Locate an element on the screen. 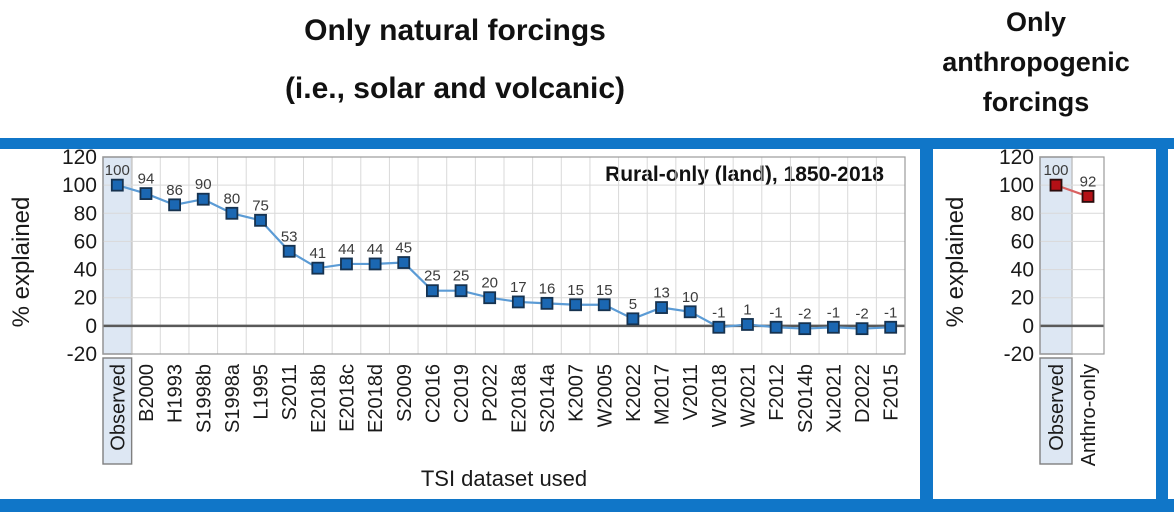 This screenshot has width=1174, height=512. data-point-label: 80 is located at coordinates (232, 198).